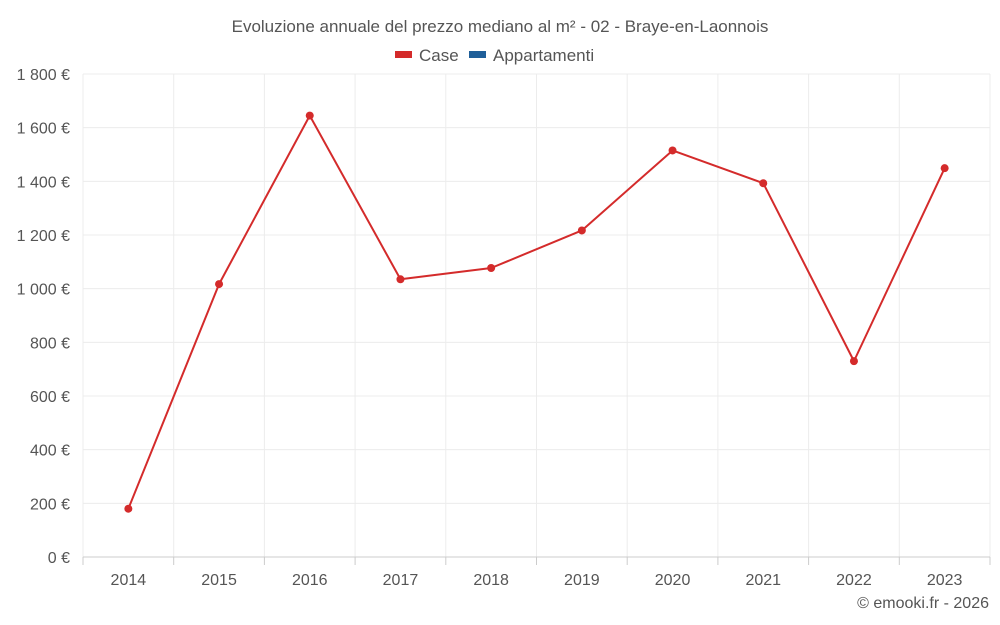 The image size is (1000, 625). I want to click on legend-swatch-appartamenti, so click(477, 54).